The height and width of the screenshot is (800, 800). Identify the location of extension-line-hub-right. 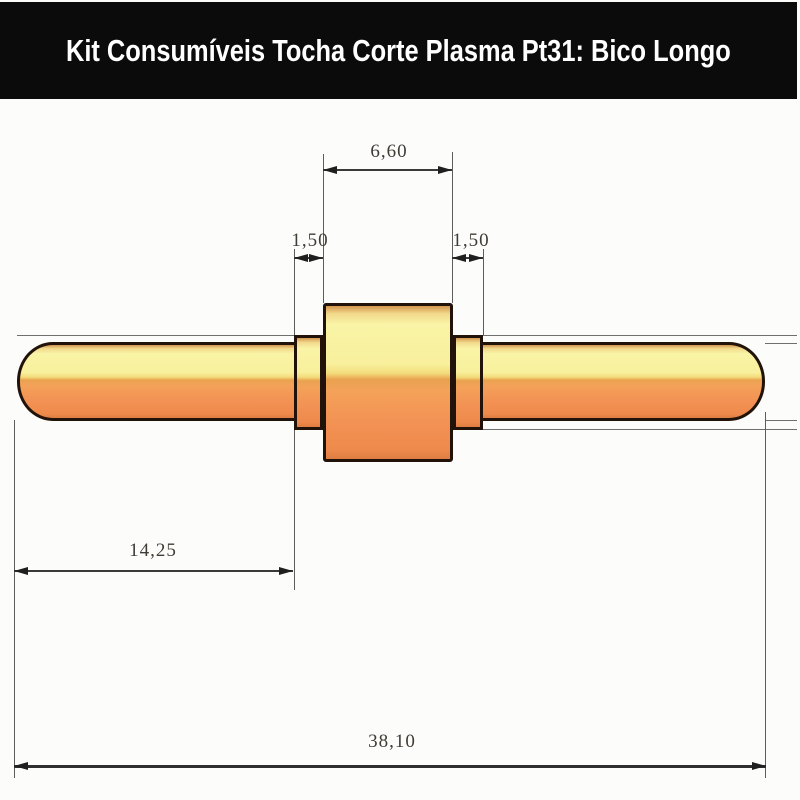
(452, 227).